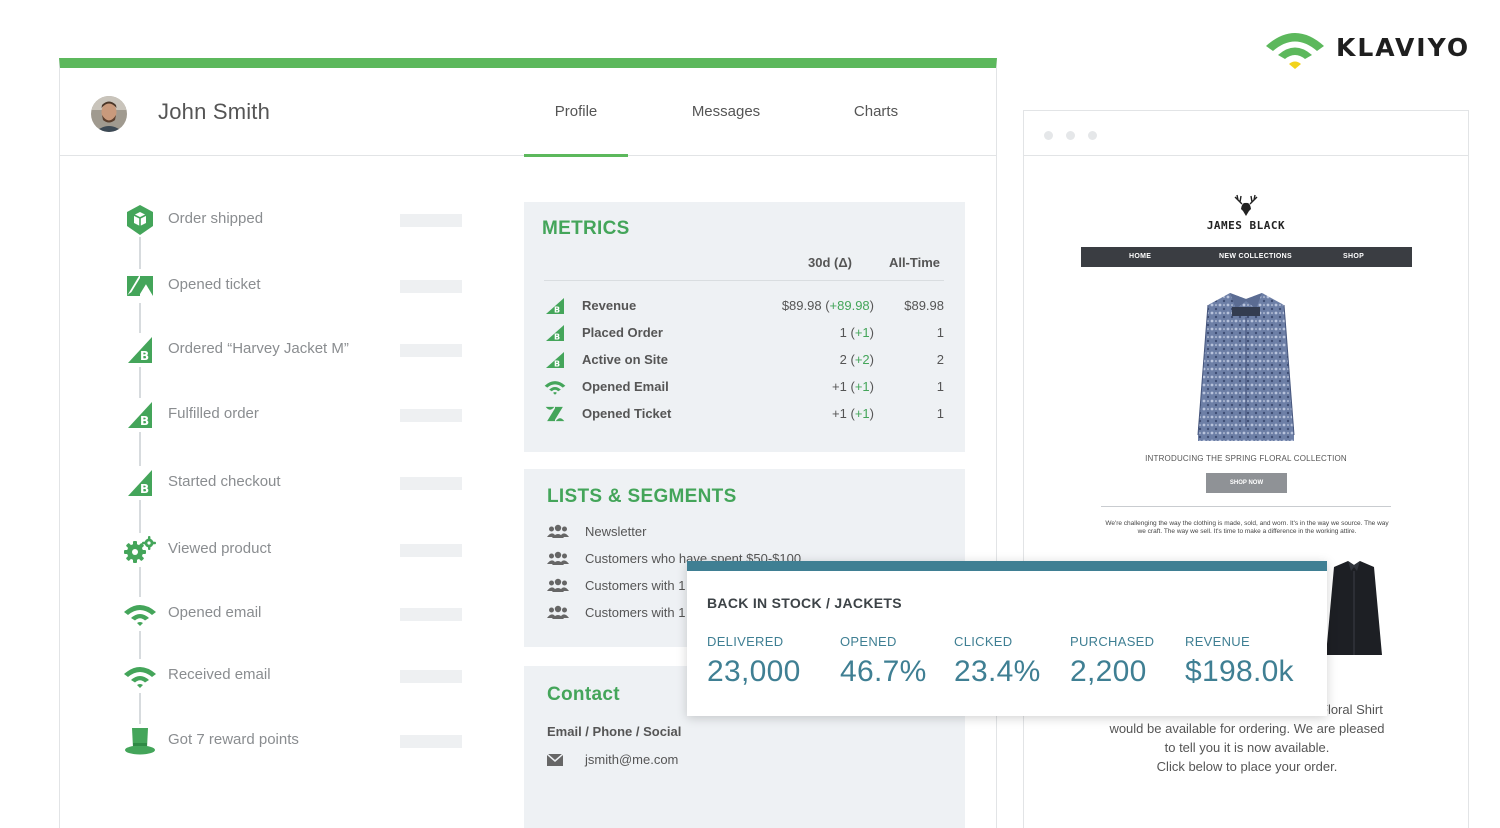 The width and height of the screenshot is (1500, 828). Describe the element at coordinates (586, 228) in the screenshot. I see `metrics-title: METRICS` at that location.